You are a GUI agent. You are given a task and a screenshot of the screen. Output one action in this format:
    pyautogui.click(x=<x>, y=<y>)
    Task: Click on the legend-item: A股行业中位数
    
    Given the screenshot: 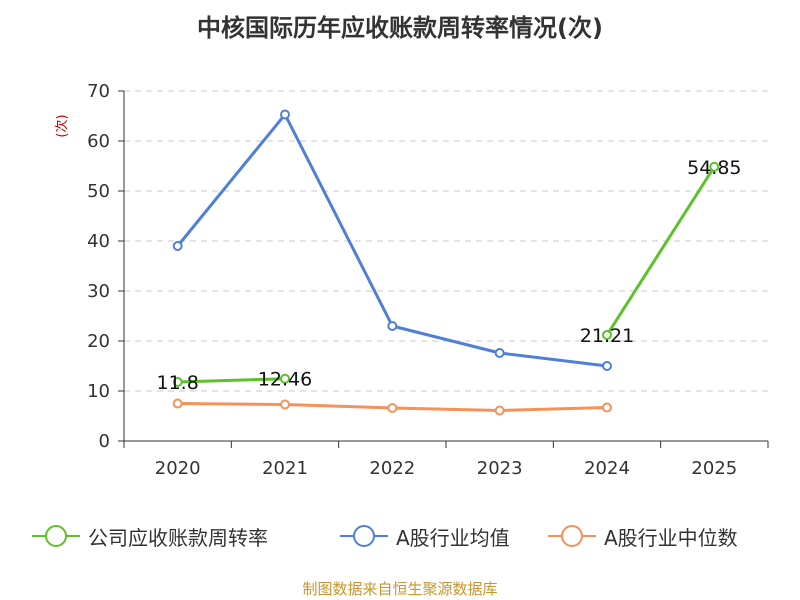 What is the action you would take?
    pyautogui.click(x=643, y=536)
    